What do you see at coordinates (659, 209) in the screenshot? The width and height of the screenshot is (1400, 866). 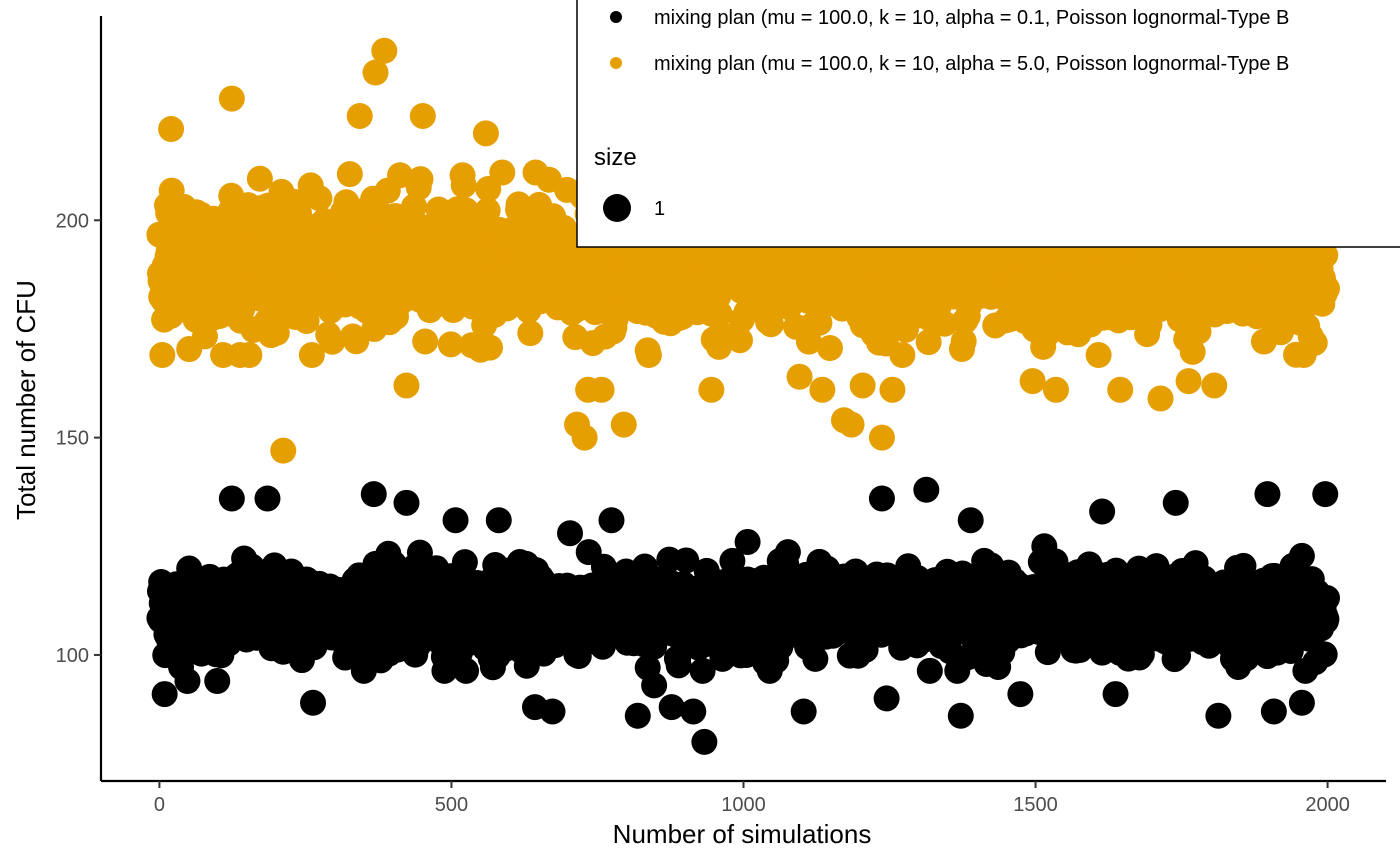 I see `size-legend-label: 1` at bounding box center [659, 209].